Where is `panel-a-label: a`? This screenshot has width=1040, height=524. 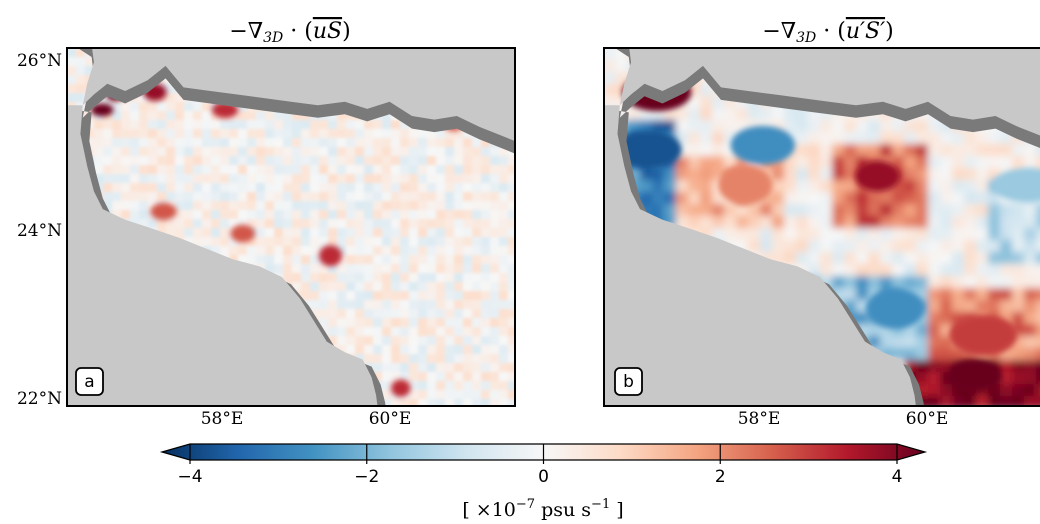
panel-a-label: a is located at coordinates (89, 381).